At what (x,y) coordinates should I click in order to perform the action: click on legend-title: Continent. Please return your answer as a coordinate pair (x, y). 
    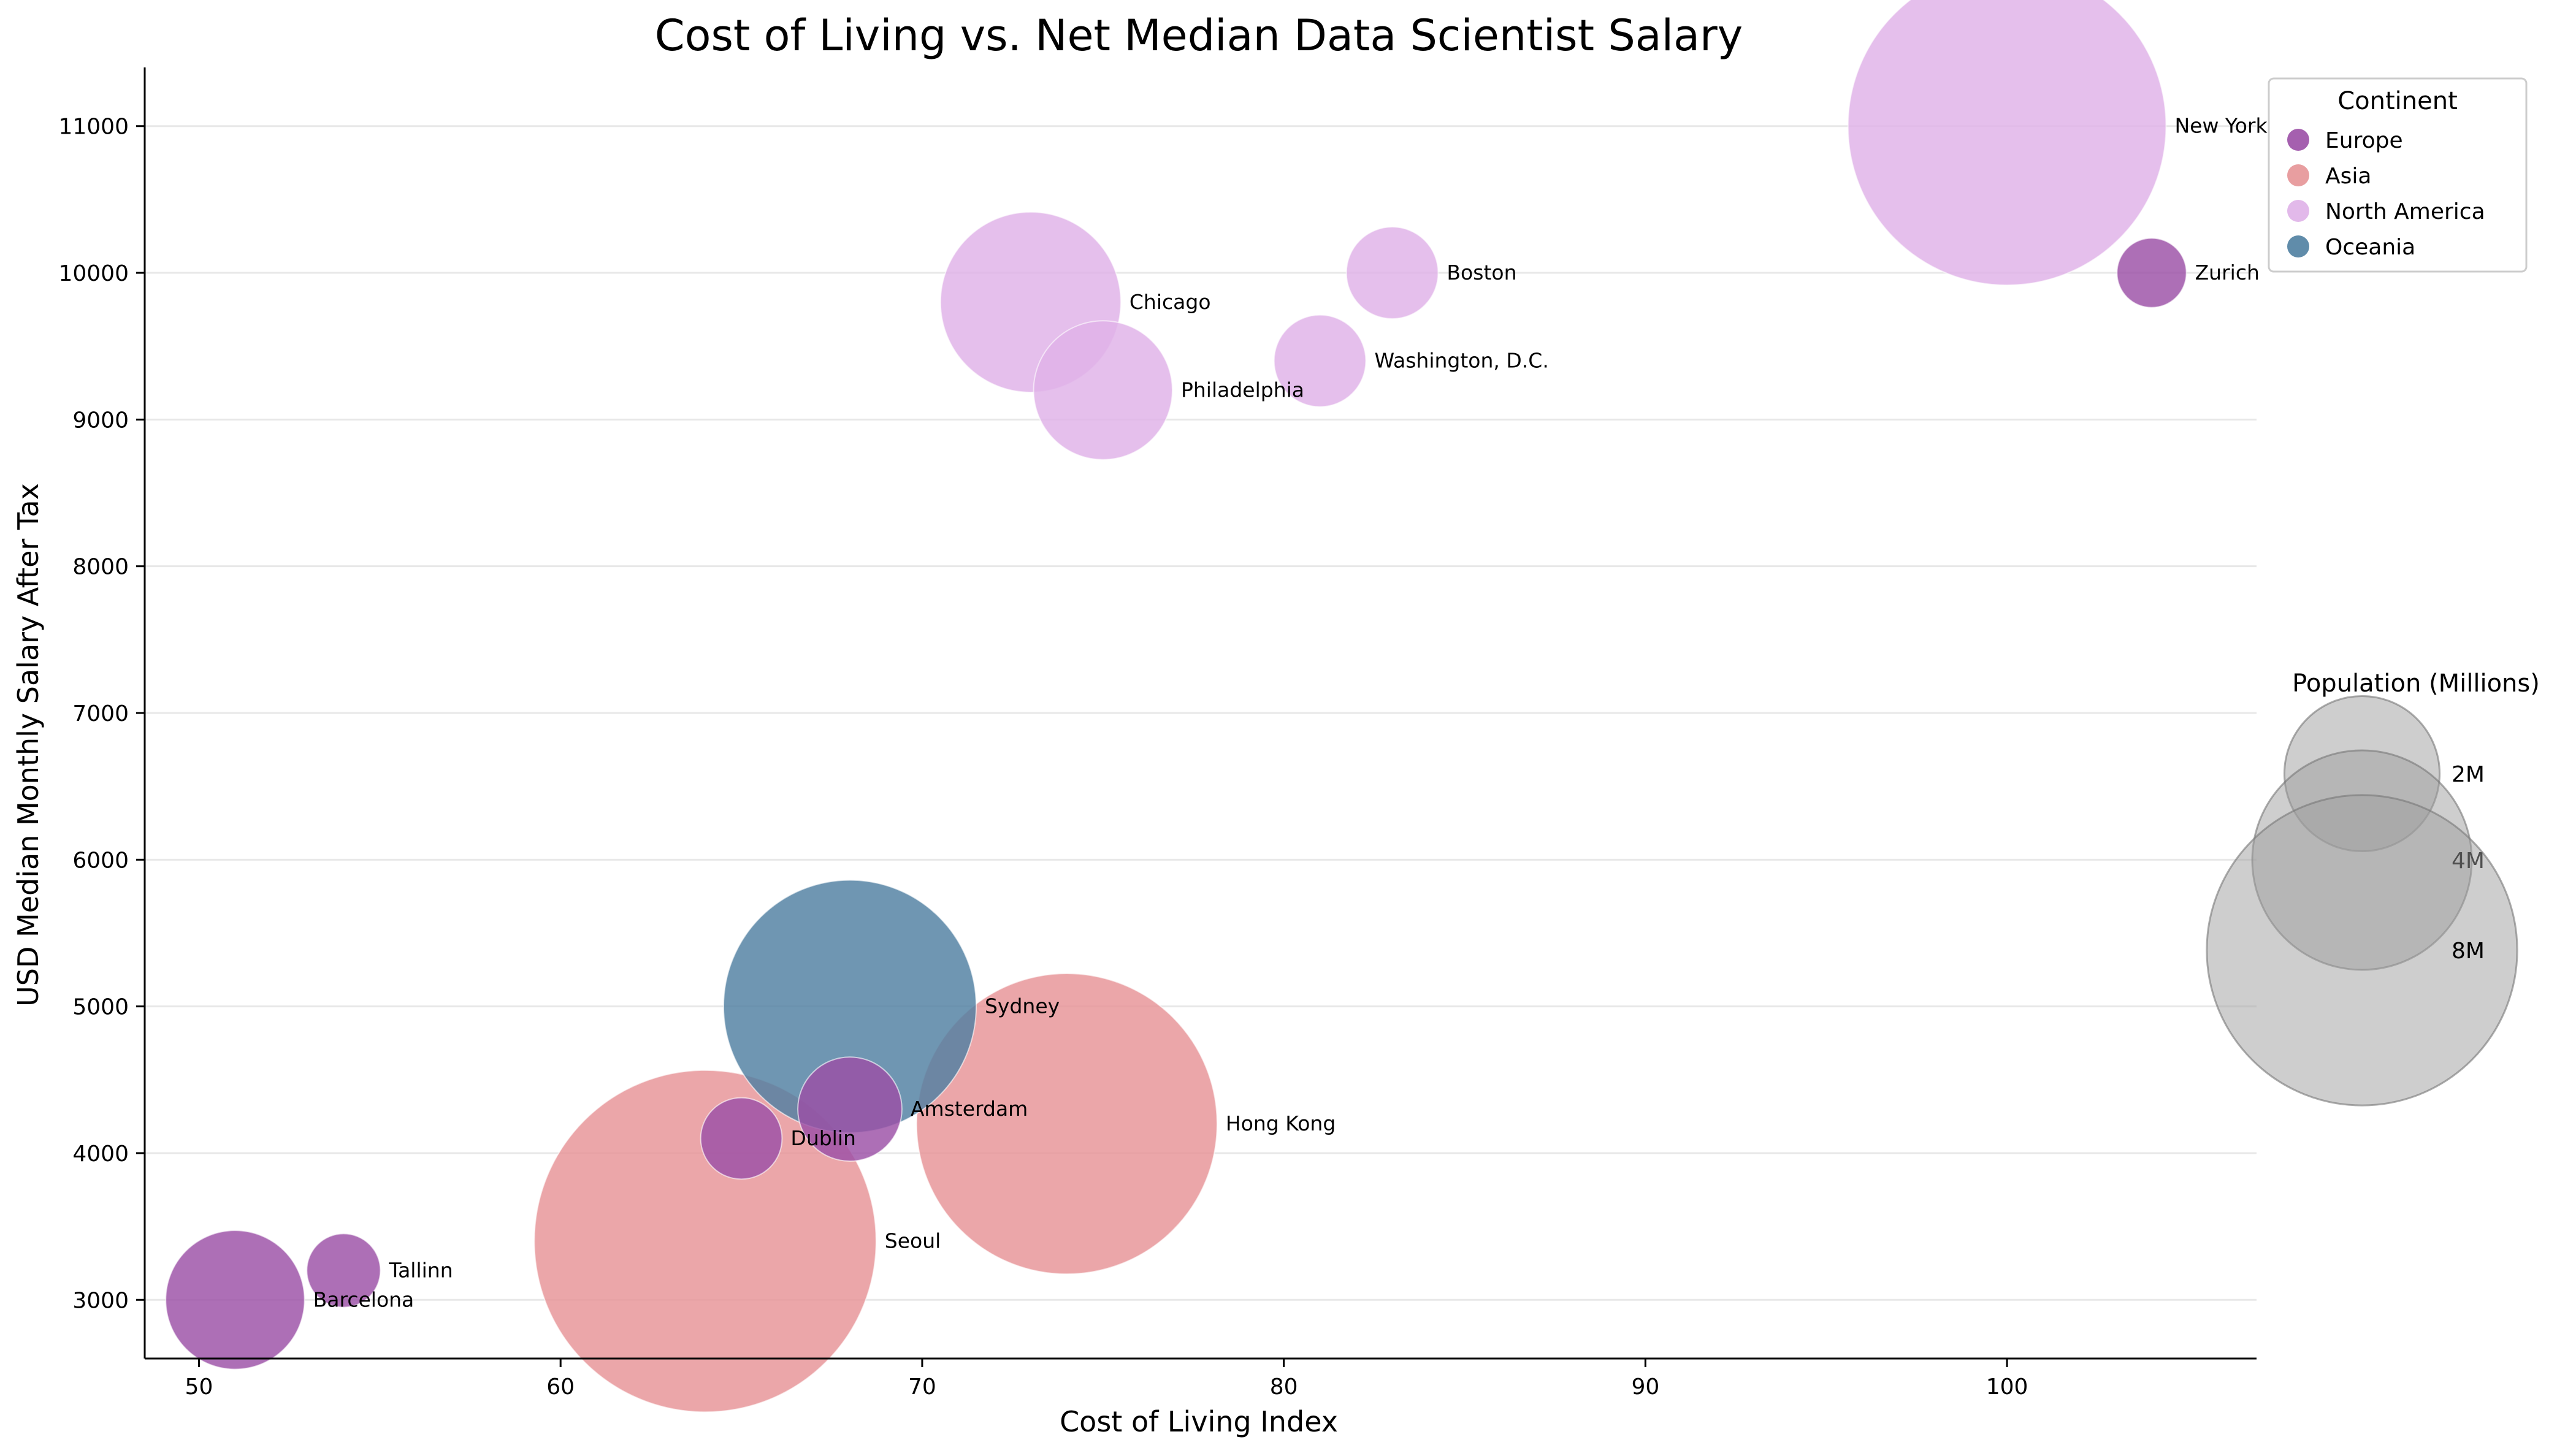
    Looking at the image, I should click on (2397, 101).